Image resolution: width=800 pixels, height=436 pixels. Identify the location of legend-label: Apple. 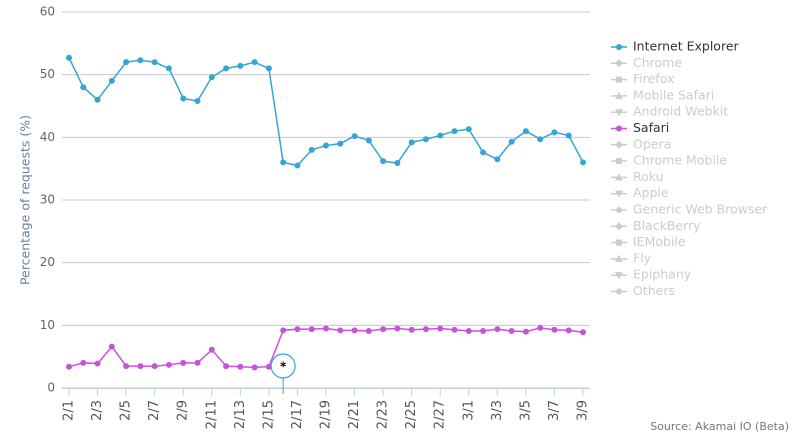
(651, 192).